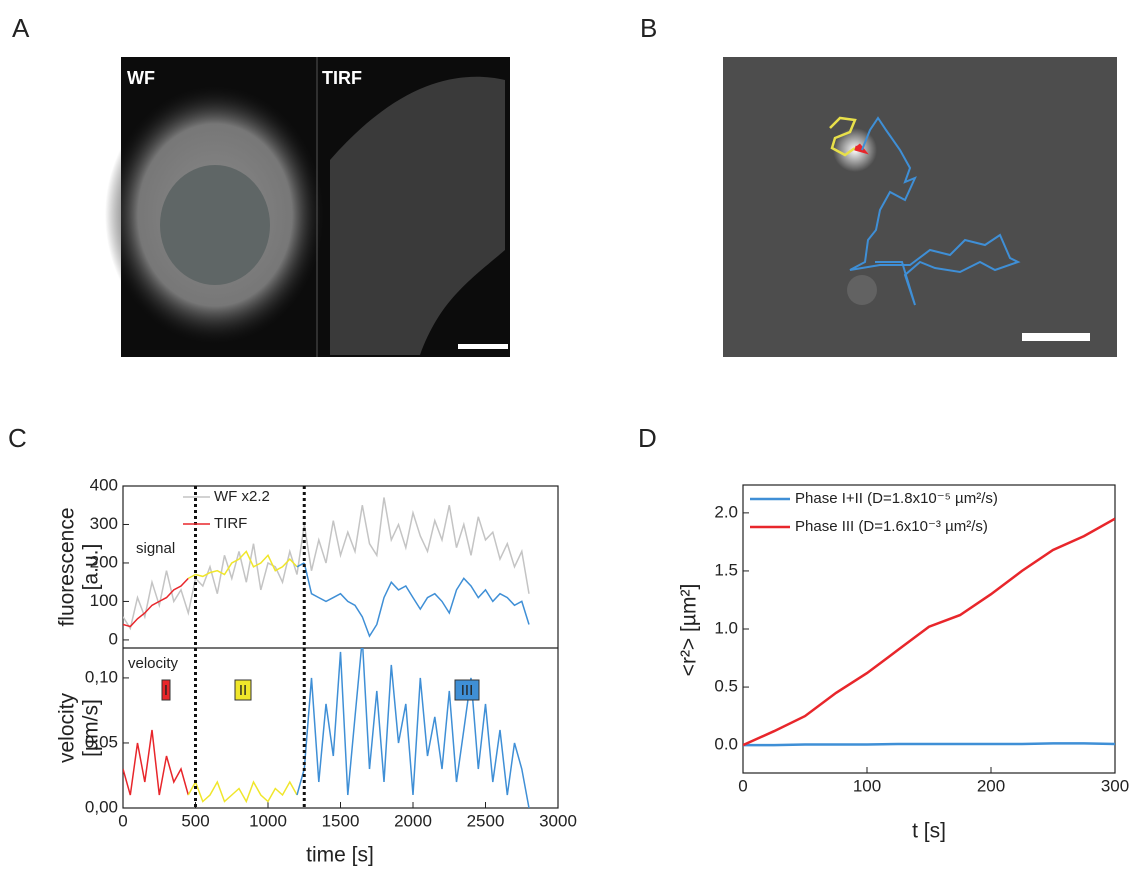  Describe the element at coordinates (21, 28) in the screenshot. I see `panel-label: A` at that location.